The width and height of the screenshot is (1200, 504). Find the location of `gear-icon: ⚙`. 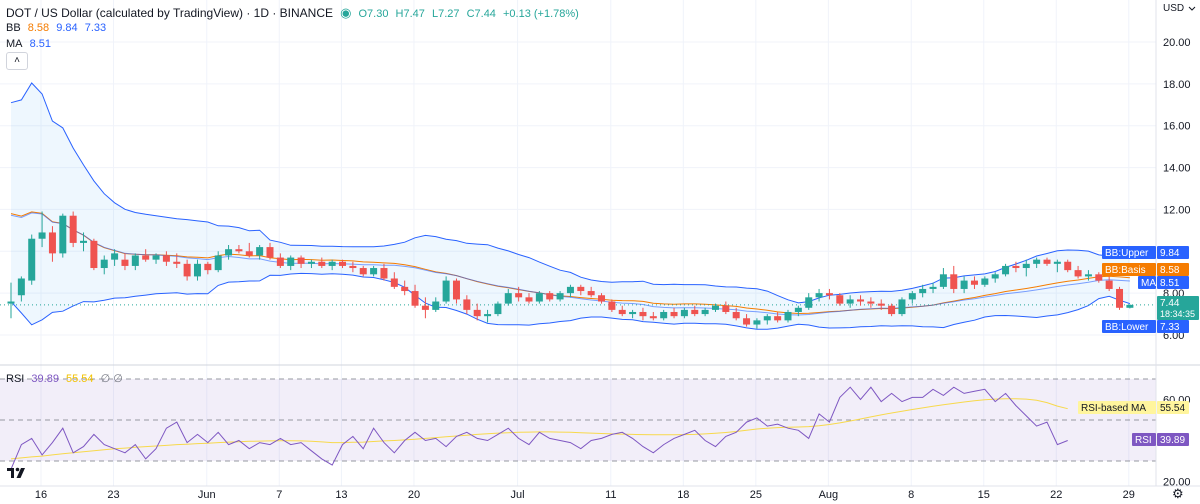

gear-icon: ⚙ is located at coordinates (1178, 493).